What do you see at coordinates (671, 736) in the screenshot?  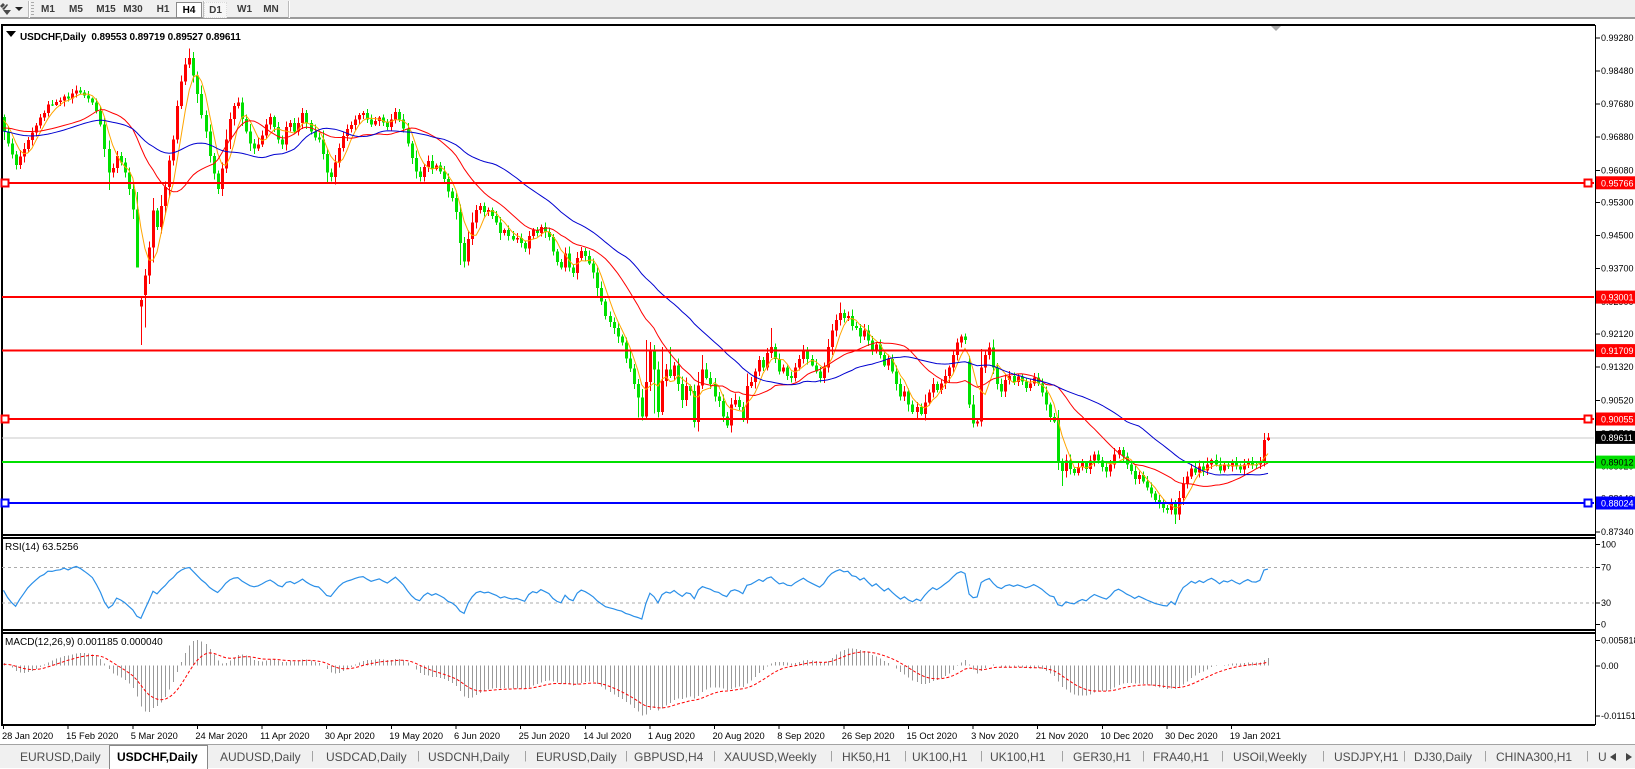 I see `svg-text: 1 Aug 2020` at bounding box center [671, 736].